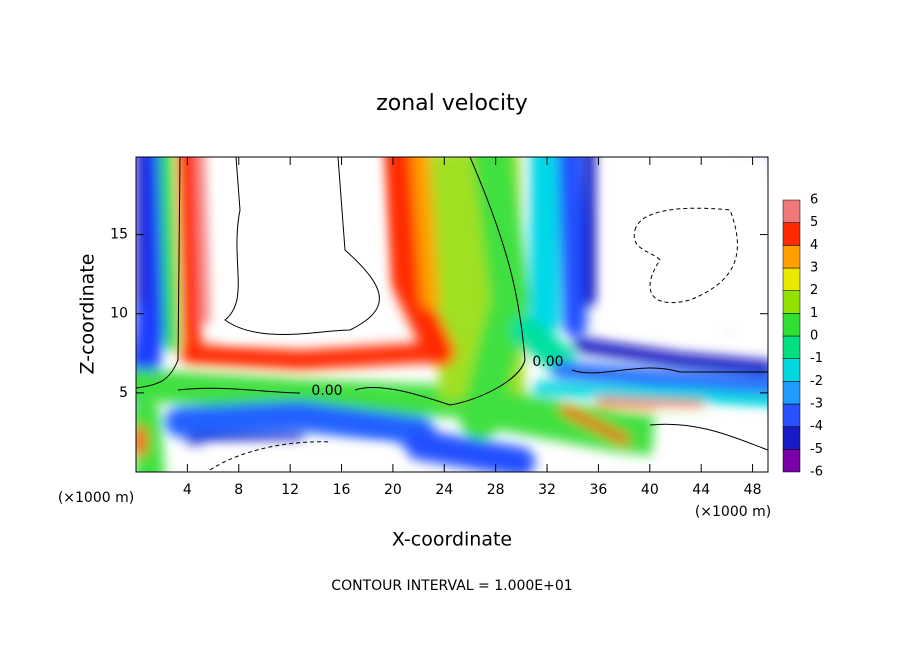 This screenshot has width=904, height=658. I want to click on colorbar-label: 3, so click(814, 268).